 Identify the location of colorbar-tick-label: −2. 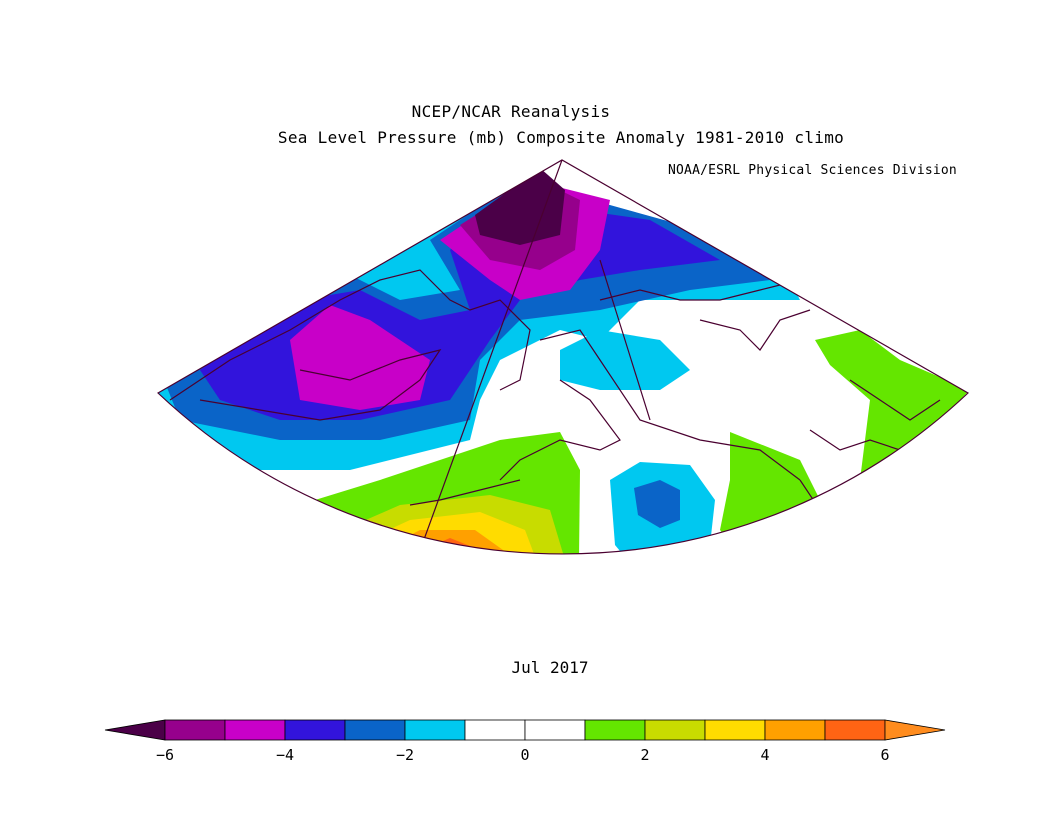
(405, 755).